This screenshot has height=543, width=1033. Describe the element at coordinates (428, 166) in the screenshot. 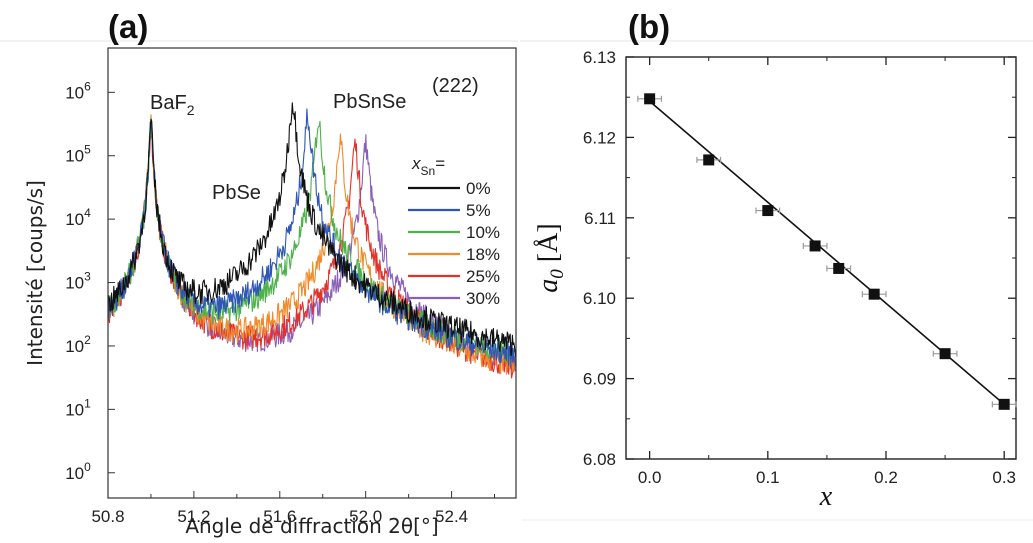

I see `legend-title-x: xSn=` at that location.